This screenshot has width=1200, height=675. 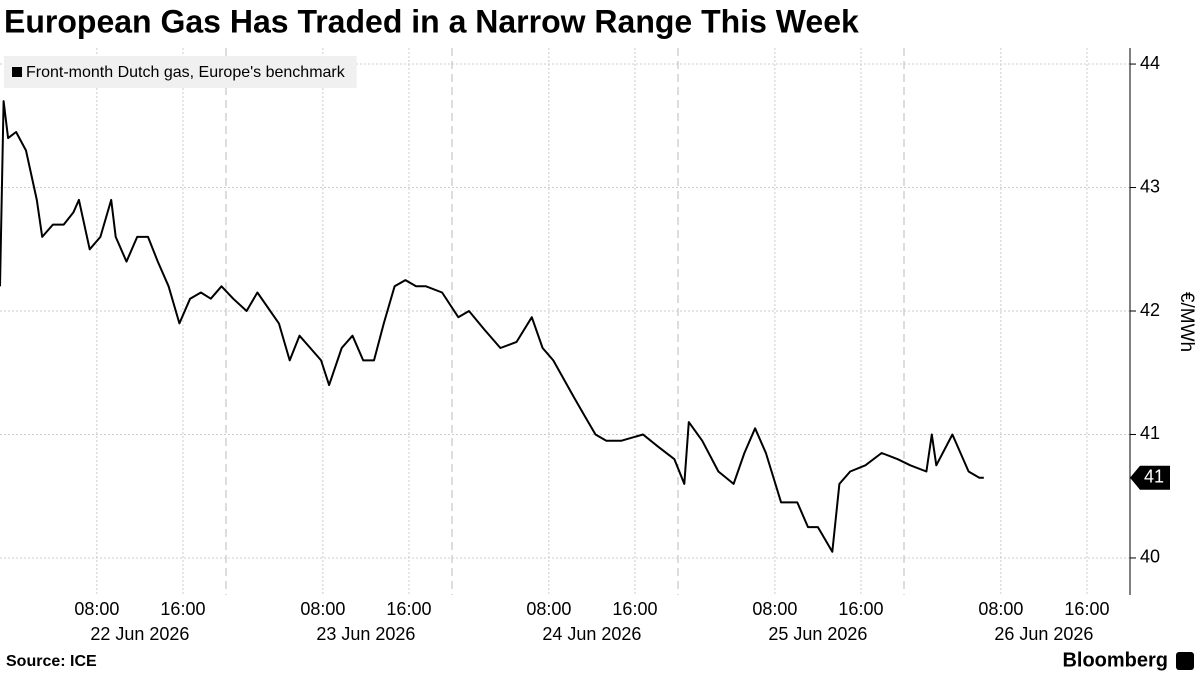 What do you see at coordinates (365, 634) in the screenshot?
I see `x-date-label: 23 Jun 2026` at bounding box center [365, 634].